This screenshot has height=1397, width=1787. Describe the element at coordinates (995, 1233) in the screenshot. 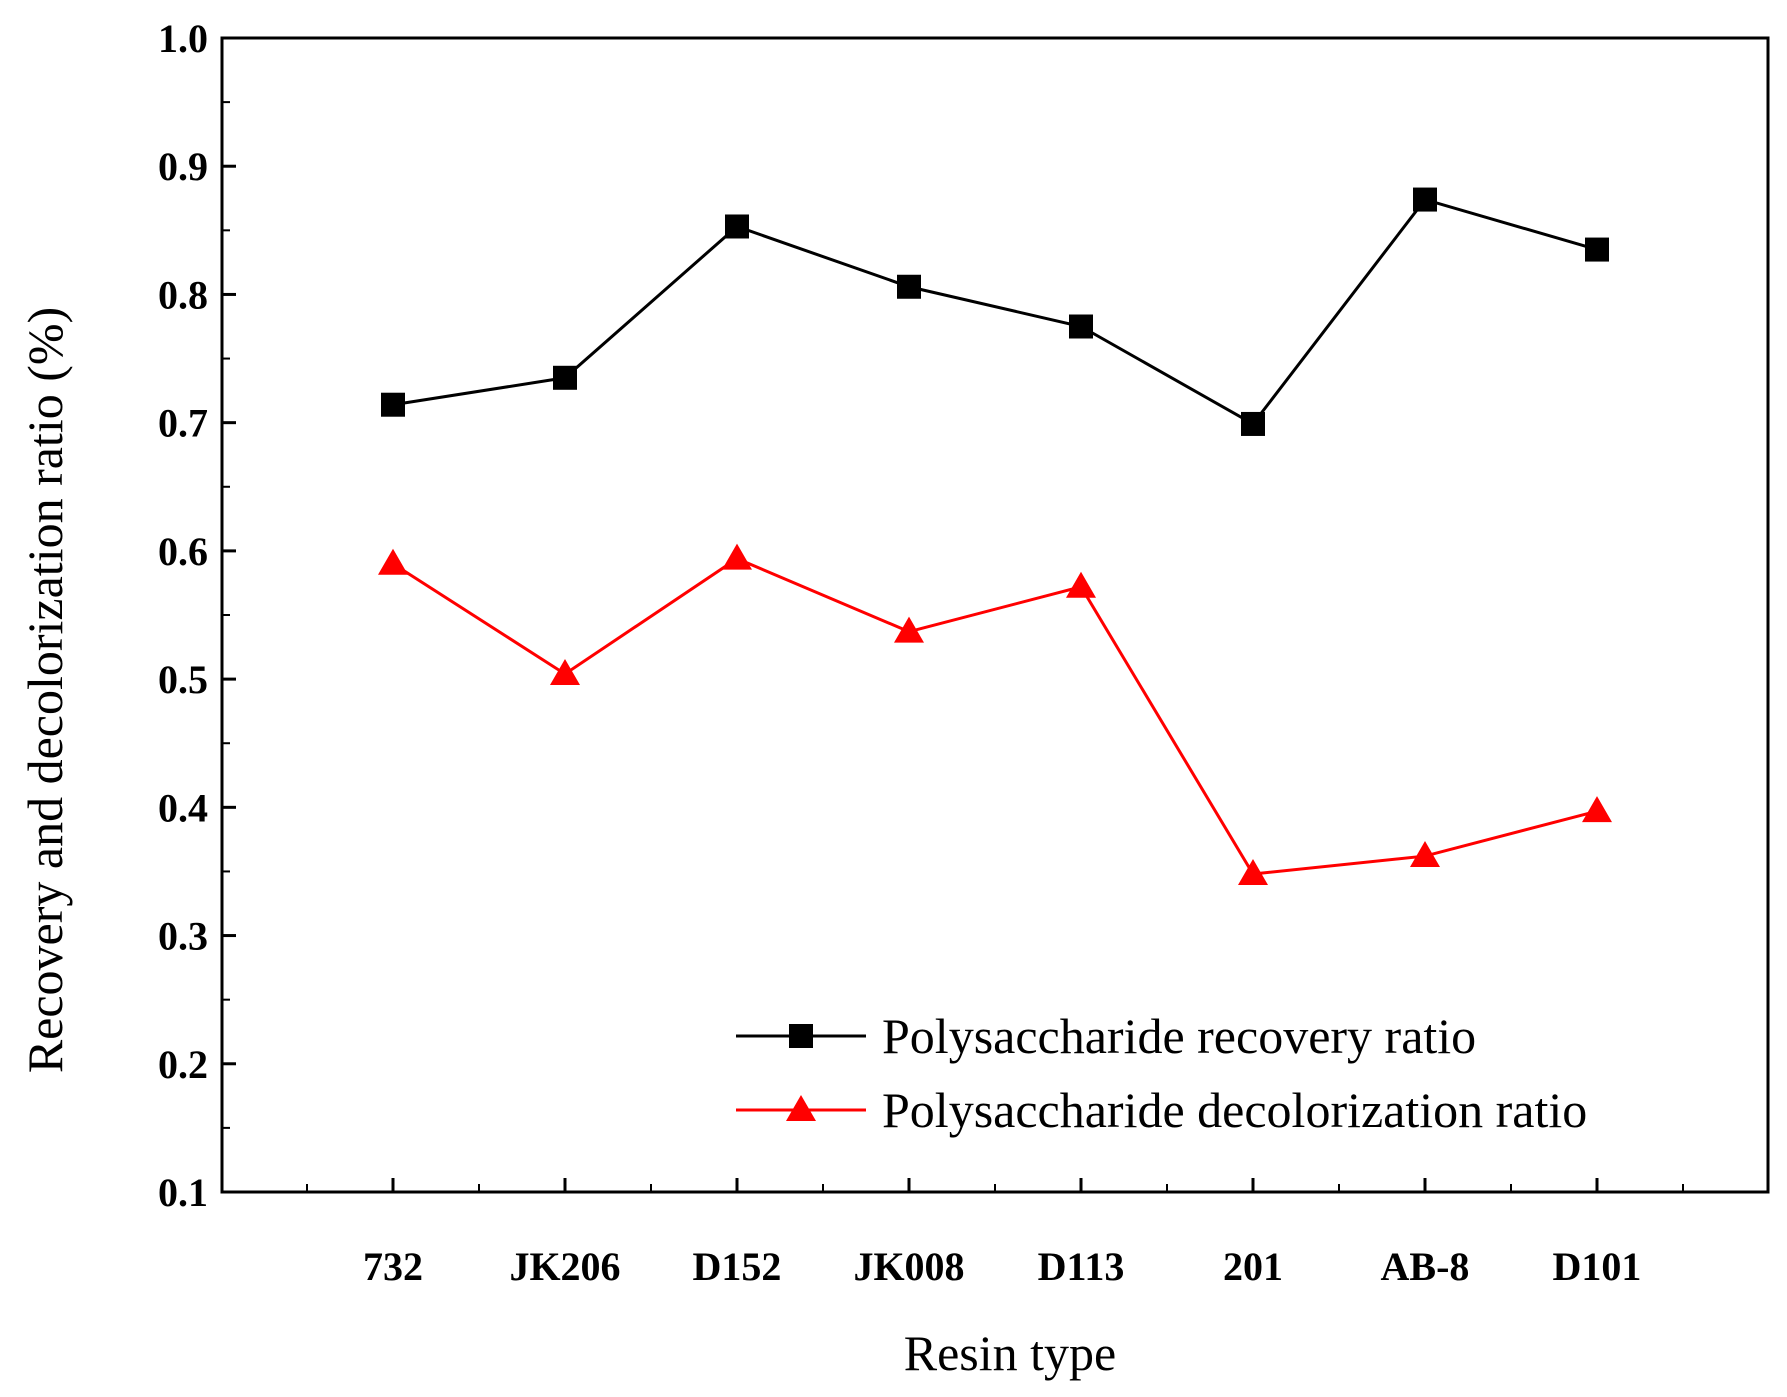

I see `x-axis-ticks: 732 JK206 D152 JK008 D113 201 AB-8 D101` at that location.